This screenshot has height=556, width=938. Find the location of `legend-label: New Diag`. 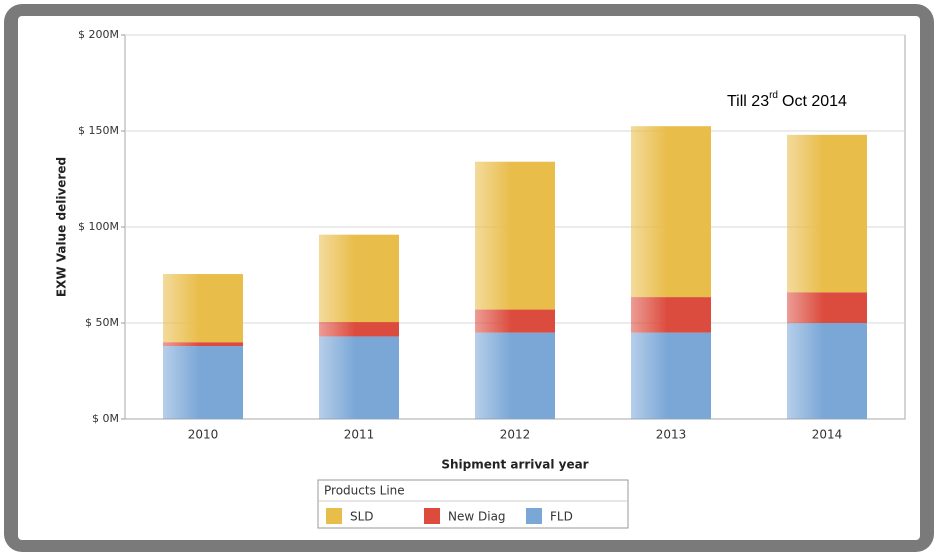

legend-label: New Diag is located at coordinates (477, 517).